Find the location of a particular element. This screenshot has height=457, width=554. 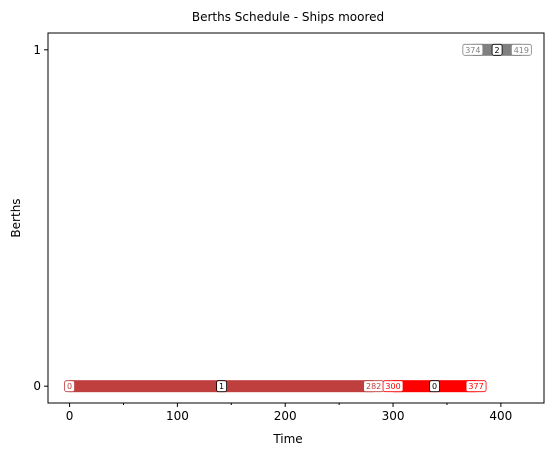

y-tick-label: 1 is located at coordinates (37, 50).